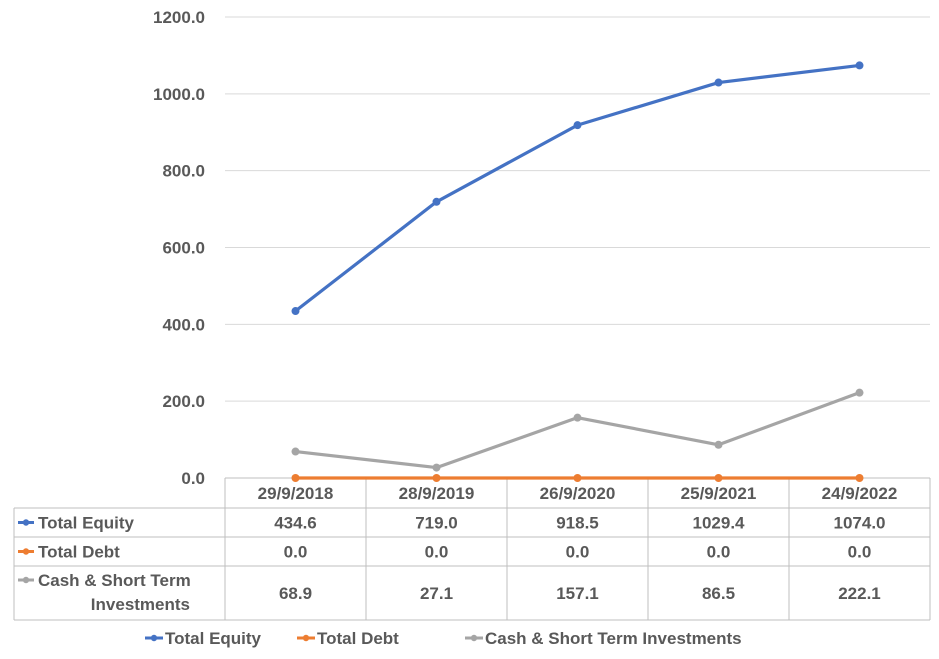 This screenshot has width=939, height=659. What do you see at coordinates (183, 401) in the screenshot?
I see `y-tick-label: 200.0` at bounding box center [183, 401].